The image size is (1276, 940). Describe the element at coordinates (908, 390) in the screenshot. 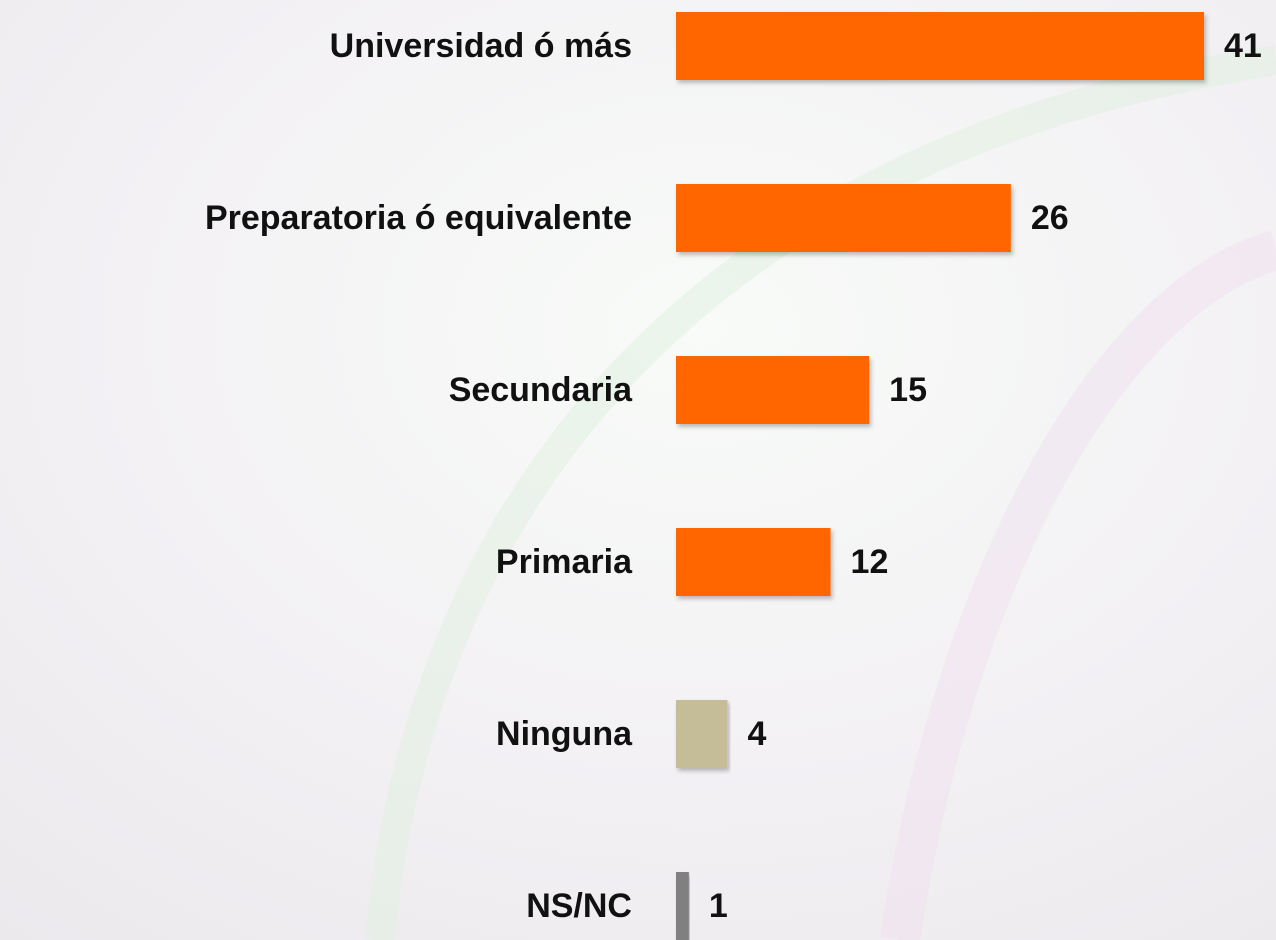

I see `value-label: 15` at that location.